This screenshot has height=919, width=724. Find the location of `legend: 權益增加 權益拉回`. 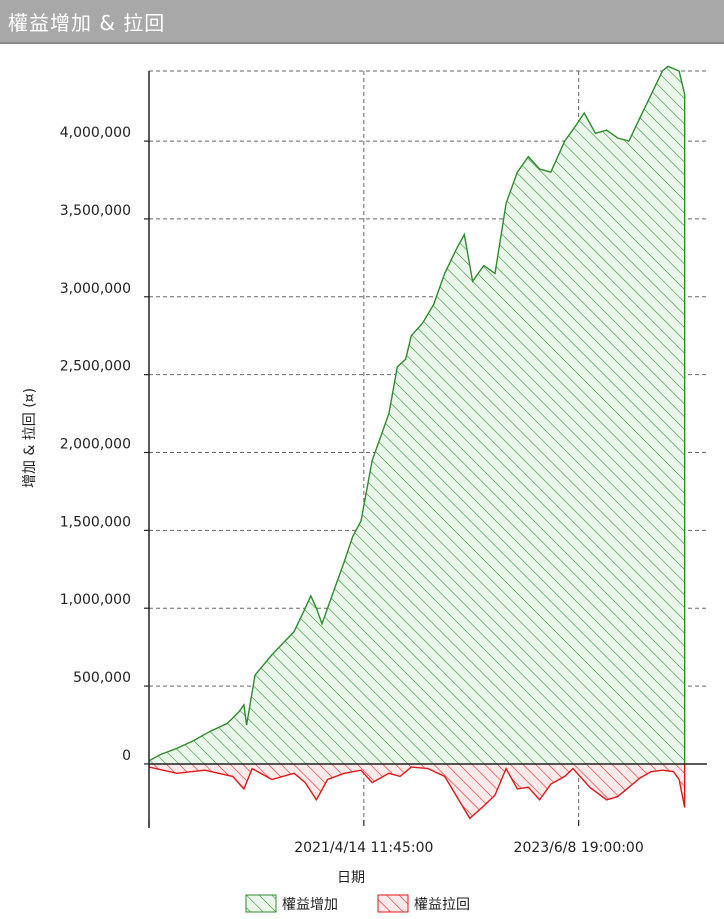

legend: 權益增加 權益拉回 is located at coordinates (357, 903).